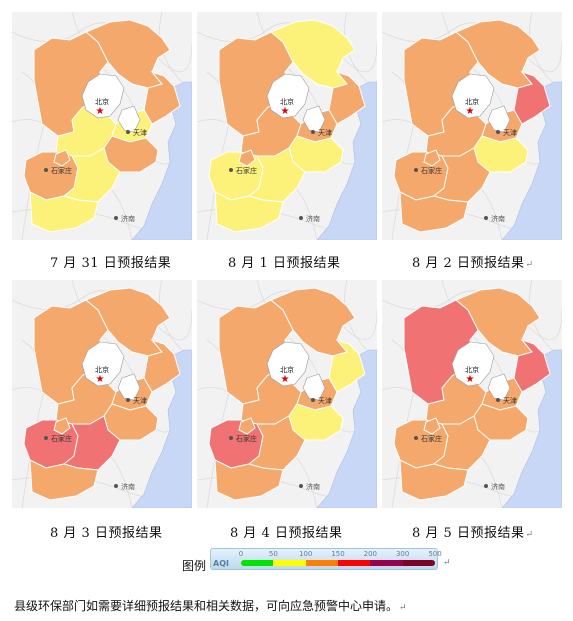 This screenshot has width=573, height=621. What do you see at coordinates (111, 263) in the screenshot?
I see `forecast-caption-1: 7 月 31 日预报结果` at bounding box center [111, 263].